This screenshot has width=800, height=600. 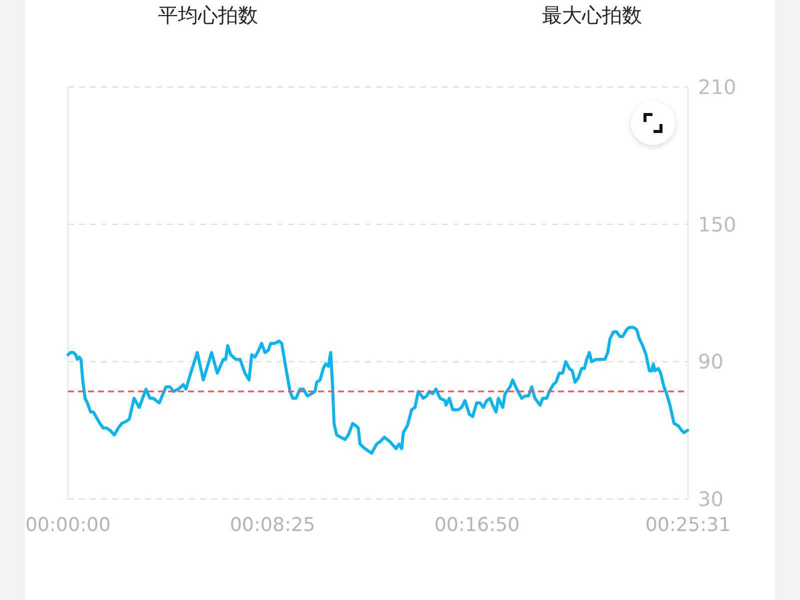 I want to click on y-tick-label: 30, so click(x=711, y=499).